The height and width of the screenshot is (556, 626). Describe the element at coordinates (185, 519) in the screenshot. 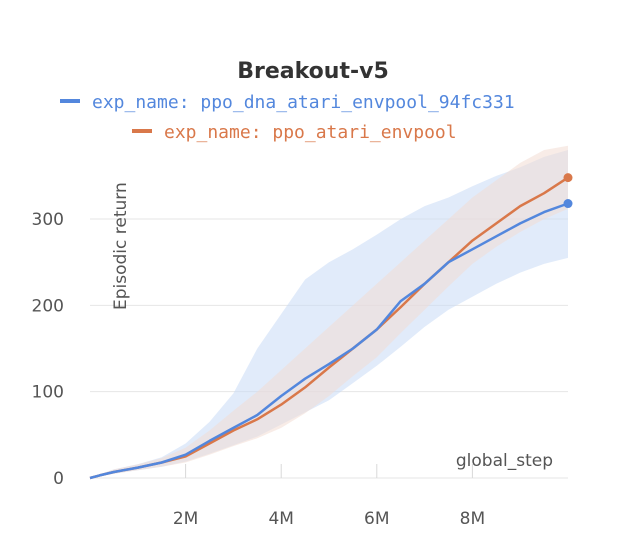

I see `x-tick-label: 2M` at that location.